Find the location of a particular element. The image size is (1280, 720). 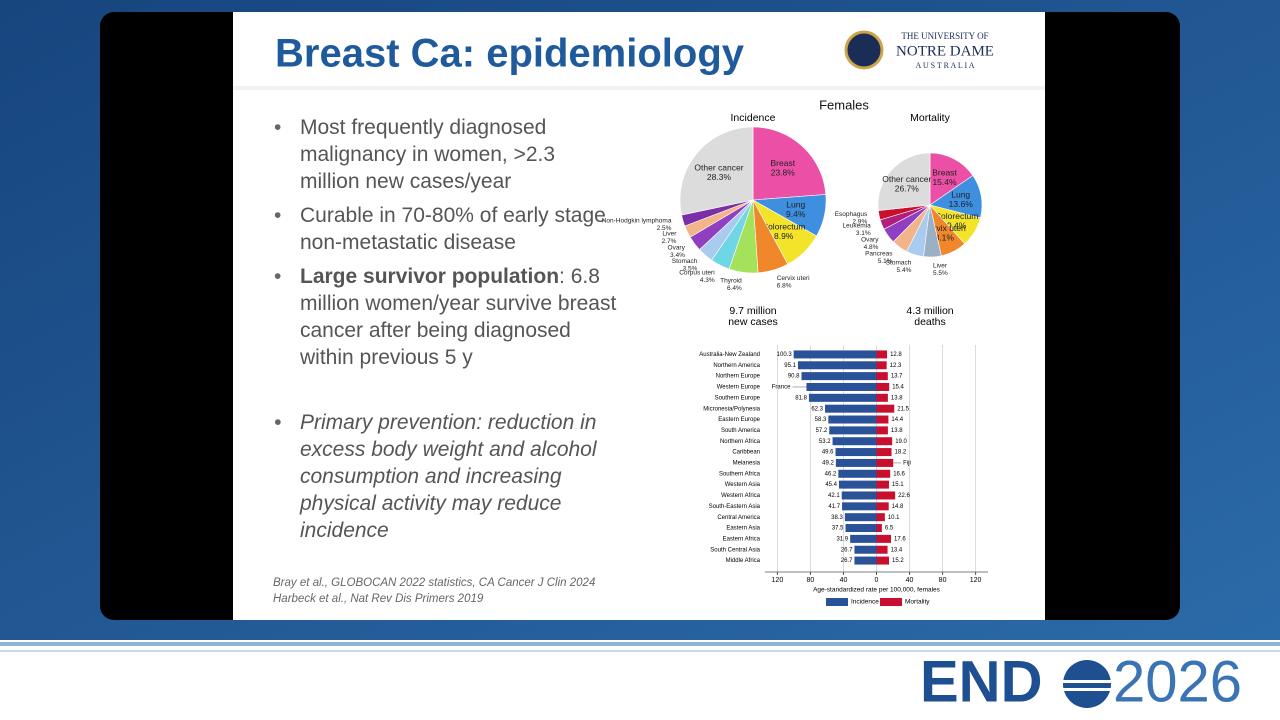

pie-label: Colorectum is located at coordinates (783, 226).